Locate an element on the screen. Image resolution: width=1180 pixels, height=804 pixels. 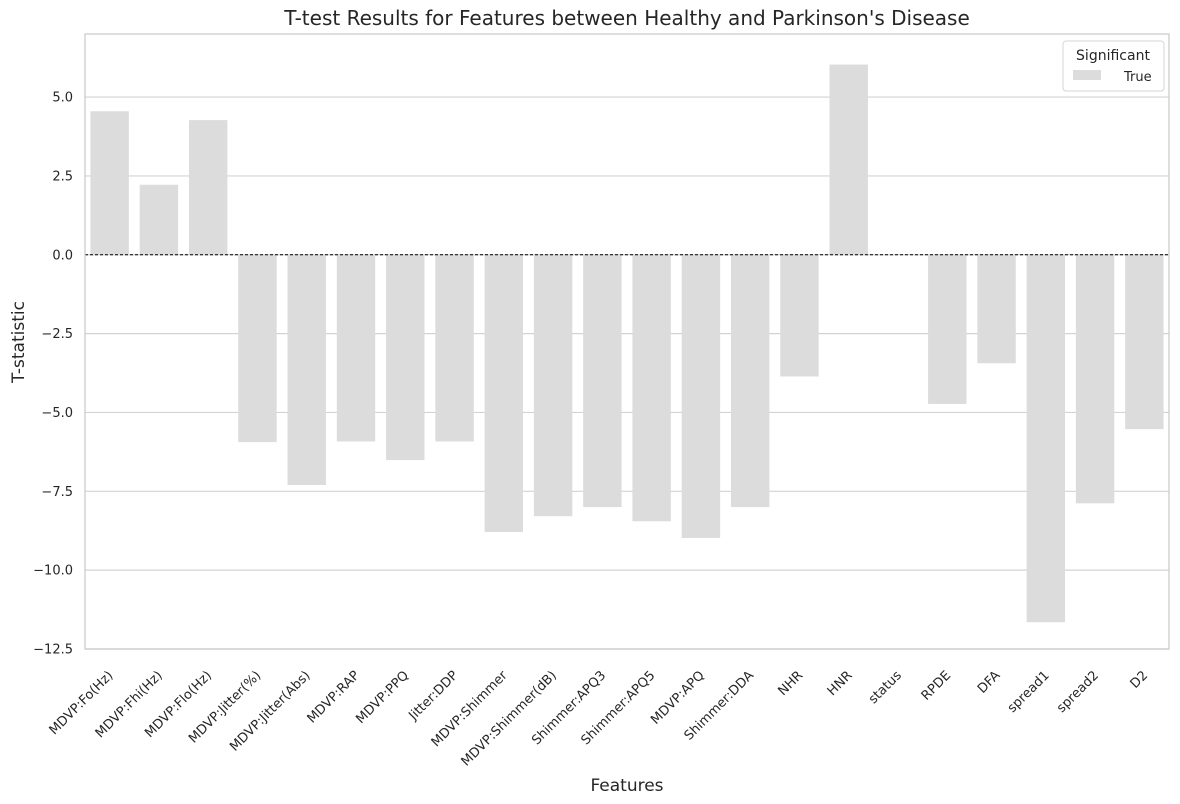
legend-entry: True is located at coordinates (1137, 77).